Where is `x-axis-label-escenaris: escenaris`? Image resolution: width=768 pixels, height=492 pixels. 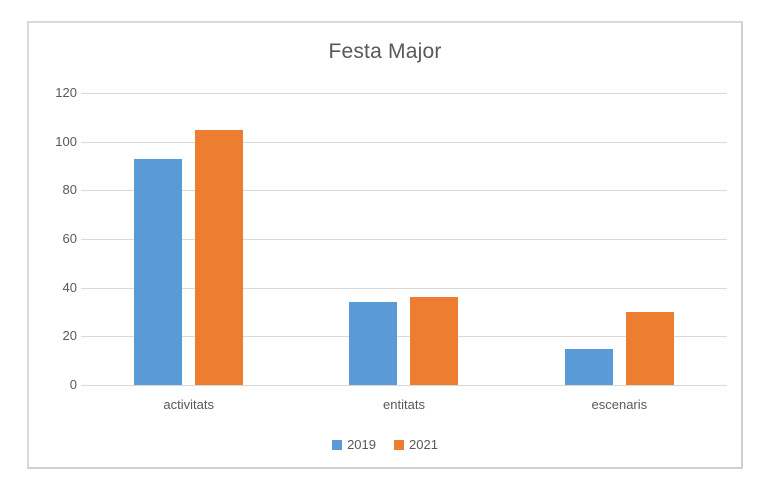 x-axis-label-escenaris: escenaris is located at coordinates (619, 404).